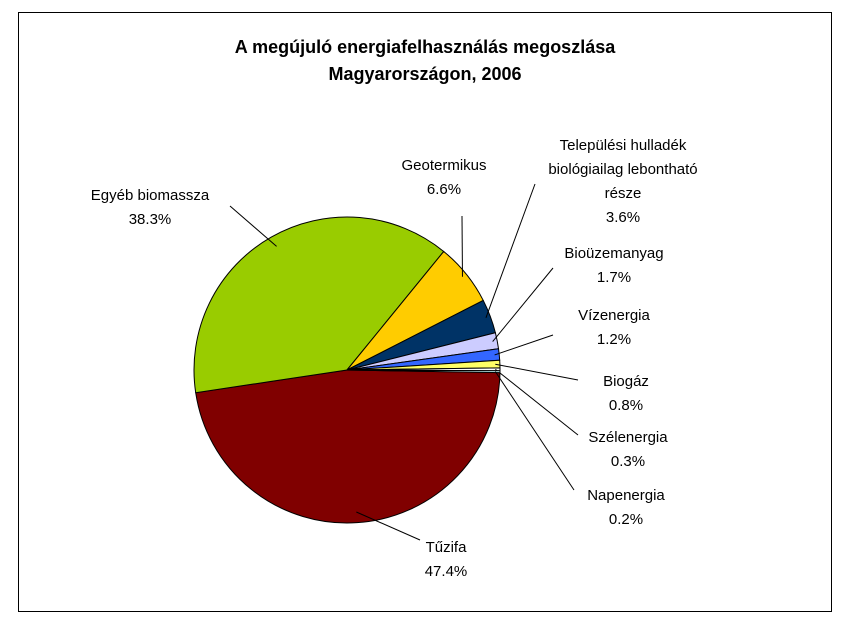 The height and width of the screenshot is (624, 850). Describe the element at coordinates (626, 519) in the screenshot. I see `data-label-value: 0.2%` at that location.